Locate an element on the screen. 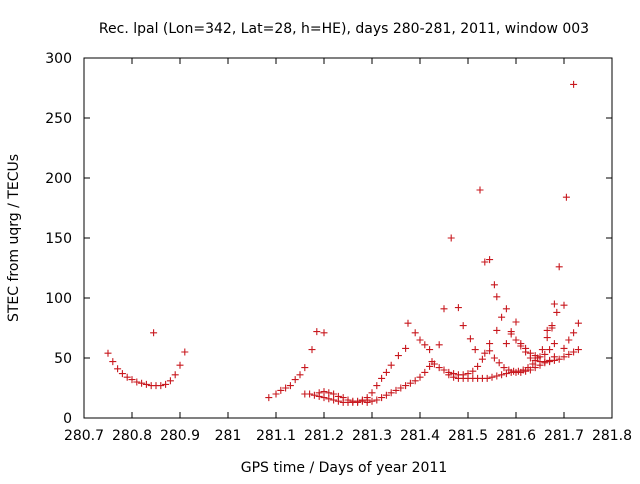 Image resolution: width=640 pixels, height=484 pixels. y-axis-label: STEC from uqrg / TECUs is located at coordinates (14, 238).